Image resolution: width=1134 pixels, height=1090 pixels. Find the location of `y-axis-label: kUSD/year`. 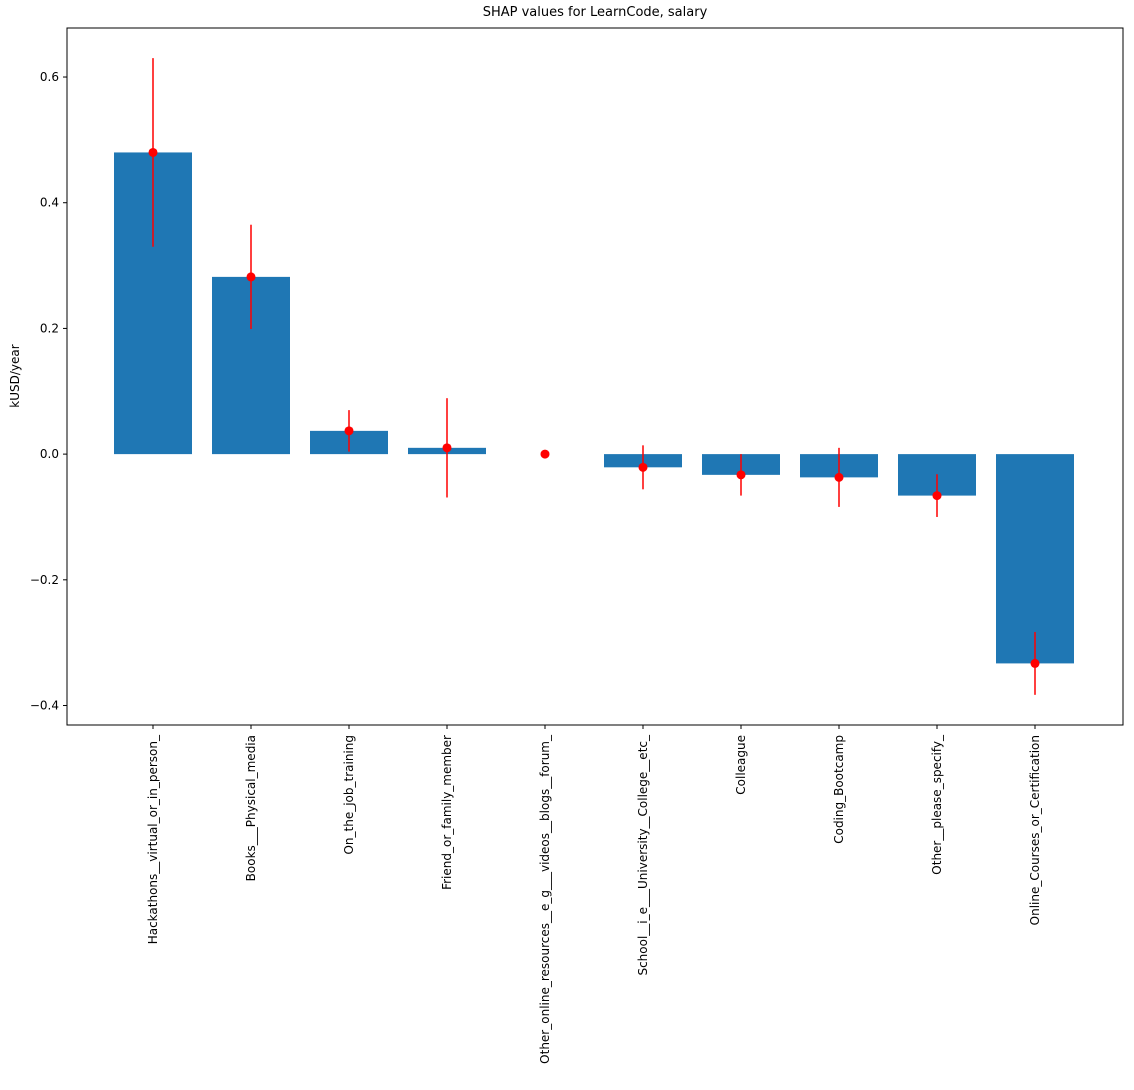

y-axis-label: kUSD/year is located at coordinates (15, 375).